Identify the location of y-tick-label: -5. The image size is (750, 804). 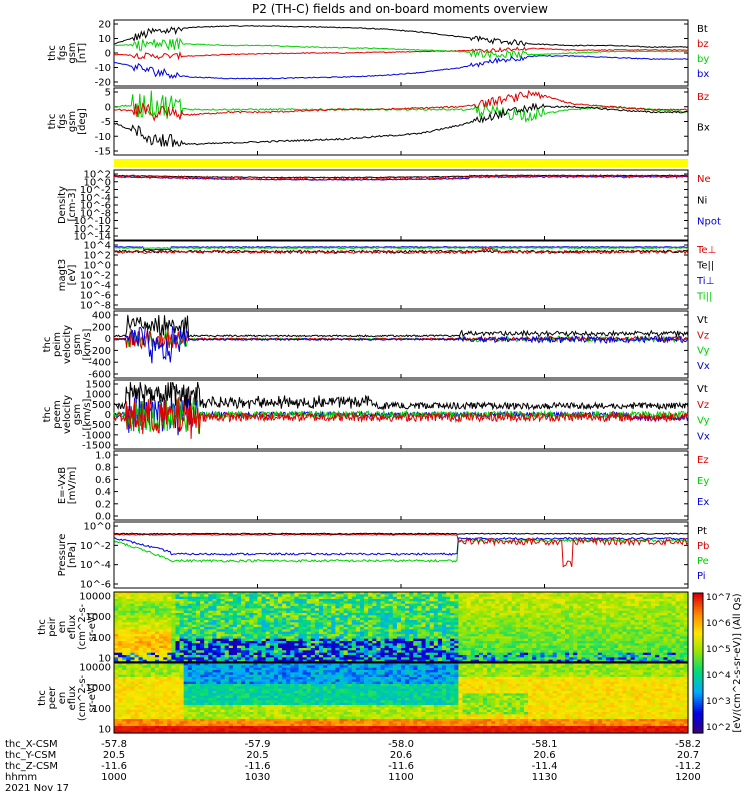
(106, 122).